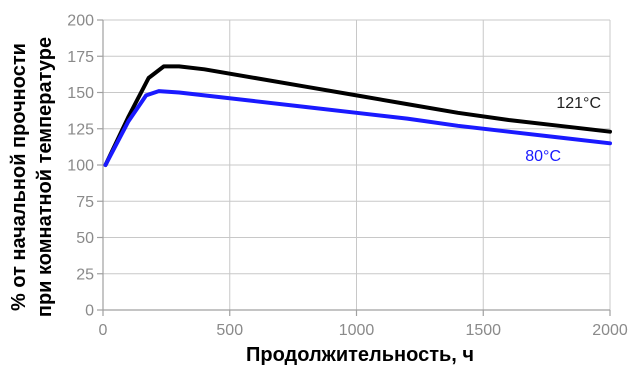 This screenshot has width=634, height=369. I want to click on y-tick-label: 25, so click(85, 274).